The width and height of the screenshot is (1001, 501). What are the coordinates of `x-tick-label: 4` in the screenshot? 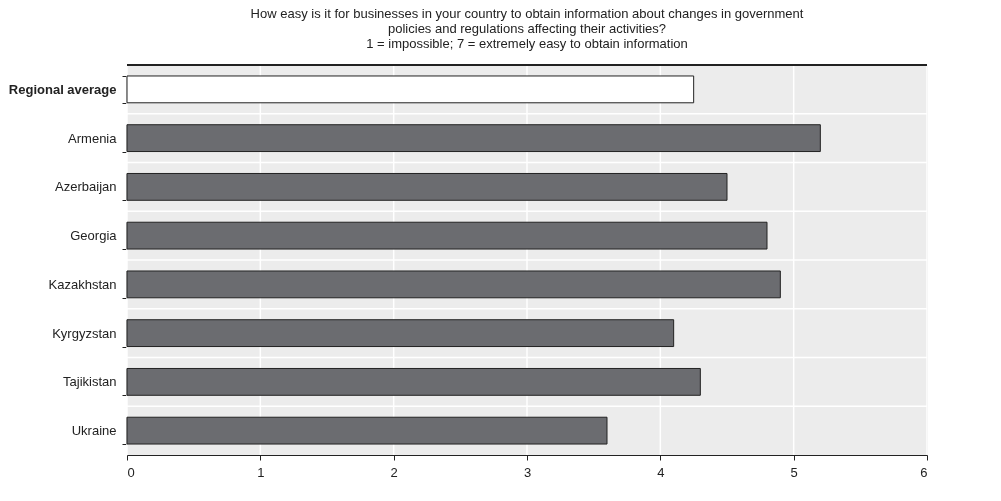 It's located at (661, 472).